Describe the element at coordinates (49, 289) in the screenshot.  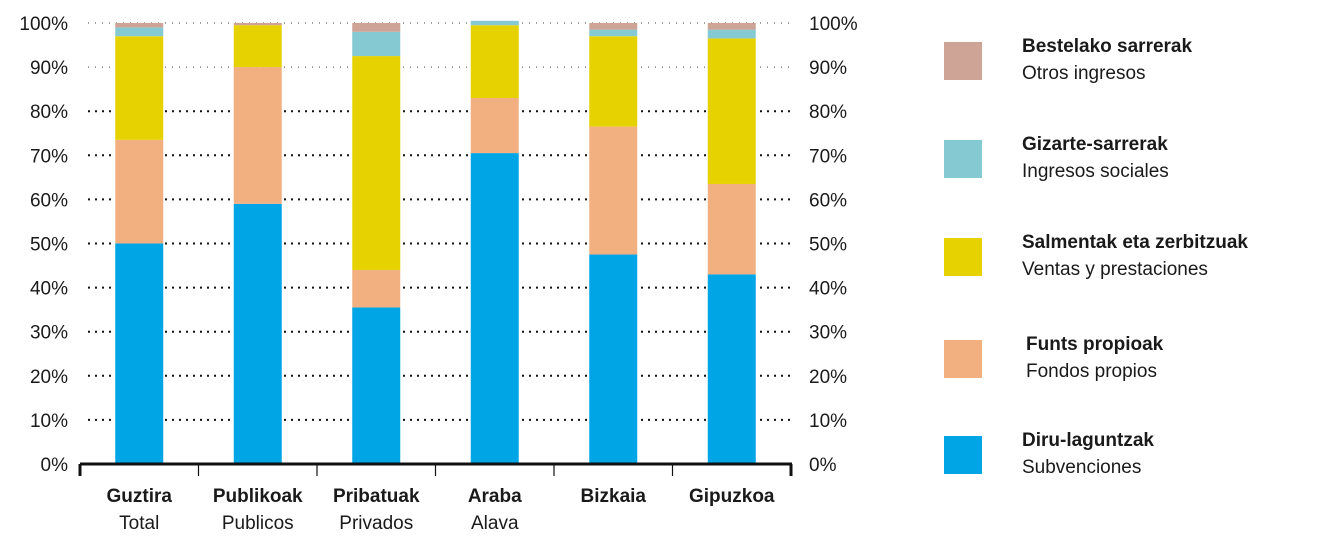
I see `y-tick-label-left: 40%` at that location.